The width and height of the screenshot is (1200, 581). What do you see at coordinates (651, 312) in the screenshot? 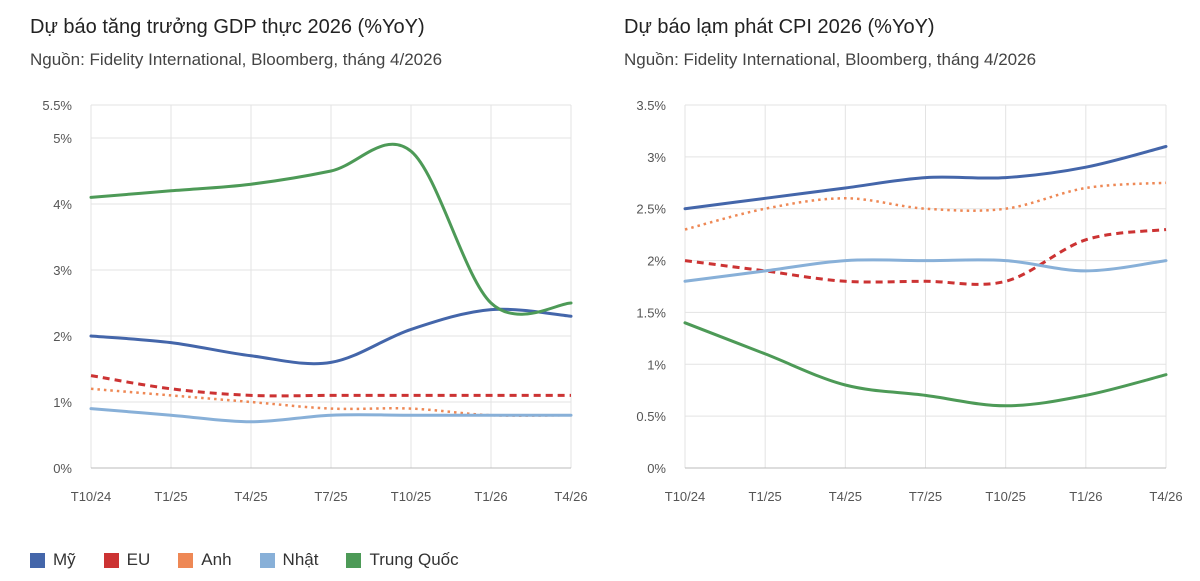
I see `y-tick-label: 1.5%` at bounding box center [651, 312].